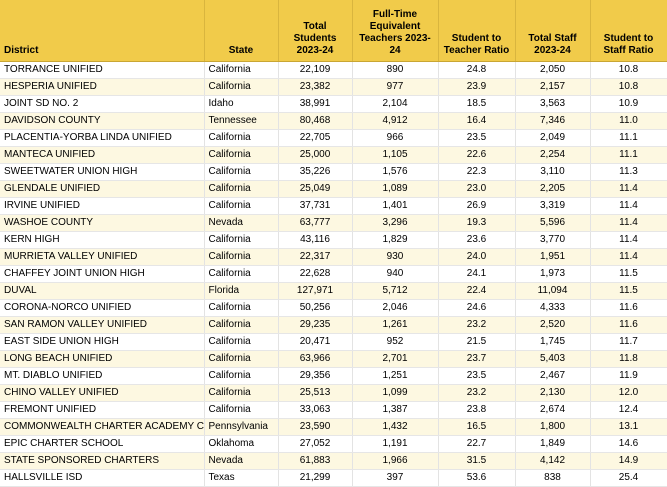 Image resolution: width=667 pixels, height=487 pixels. I want to click on cell-total-staff: 2,130, so click(553, 393).